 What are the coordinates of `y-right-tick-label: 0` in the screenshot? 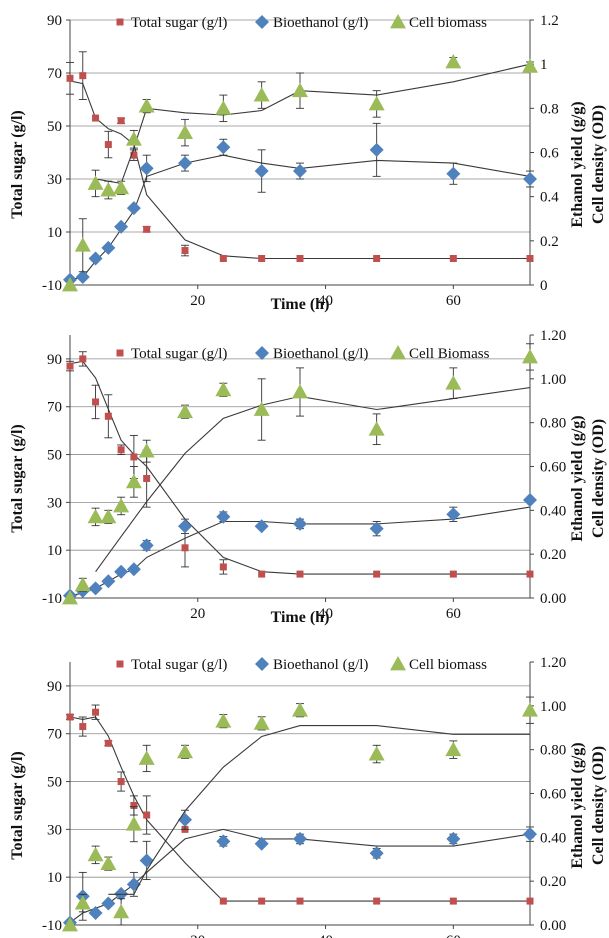 It's located at (544, 286).